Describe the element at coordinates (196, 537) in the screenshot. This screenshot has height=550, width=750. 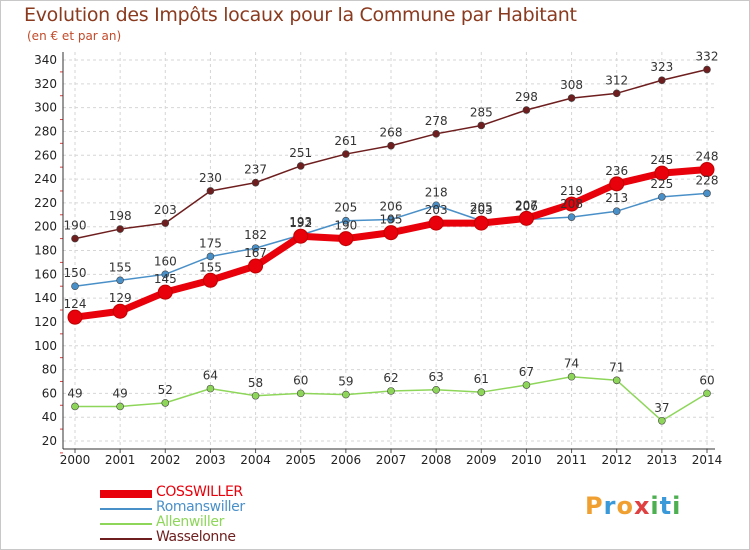
I see `legend-label: Wasselonne` at that location.